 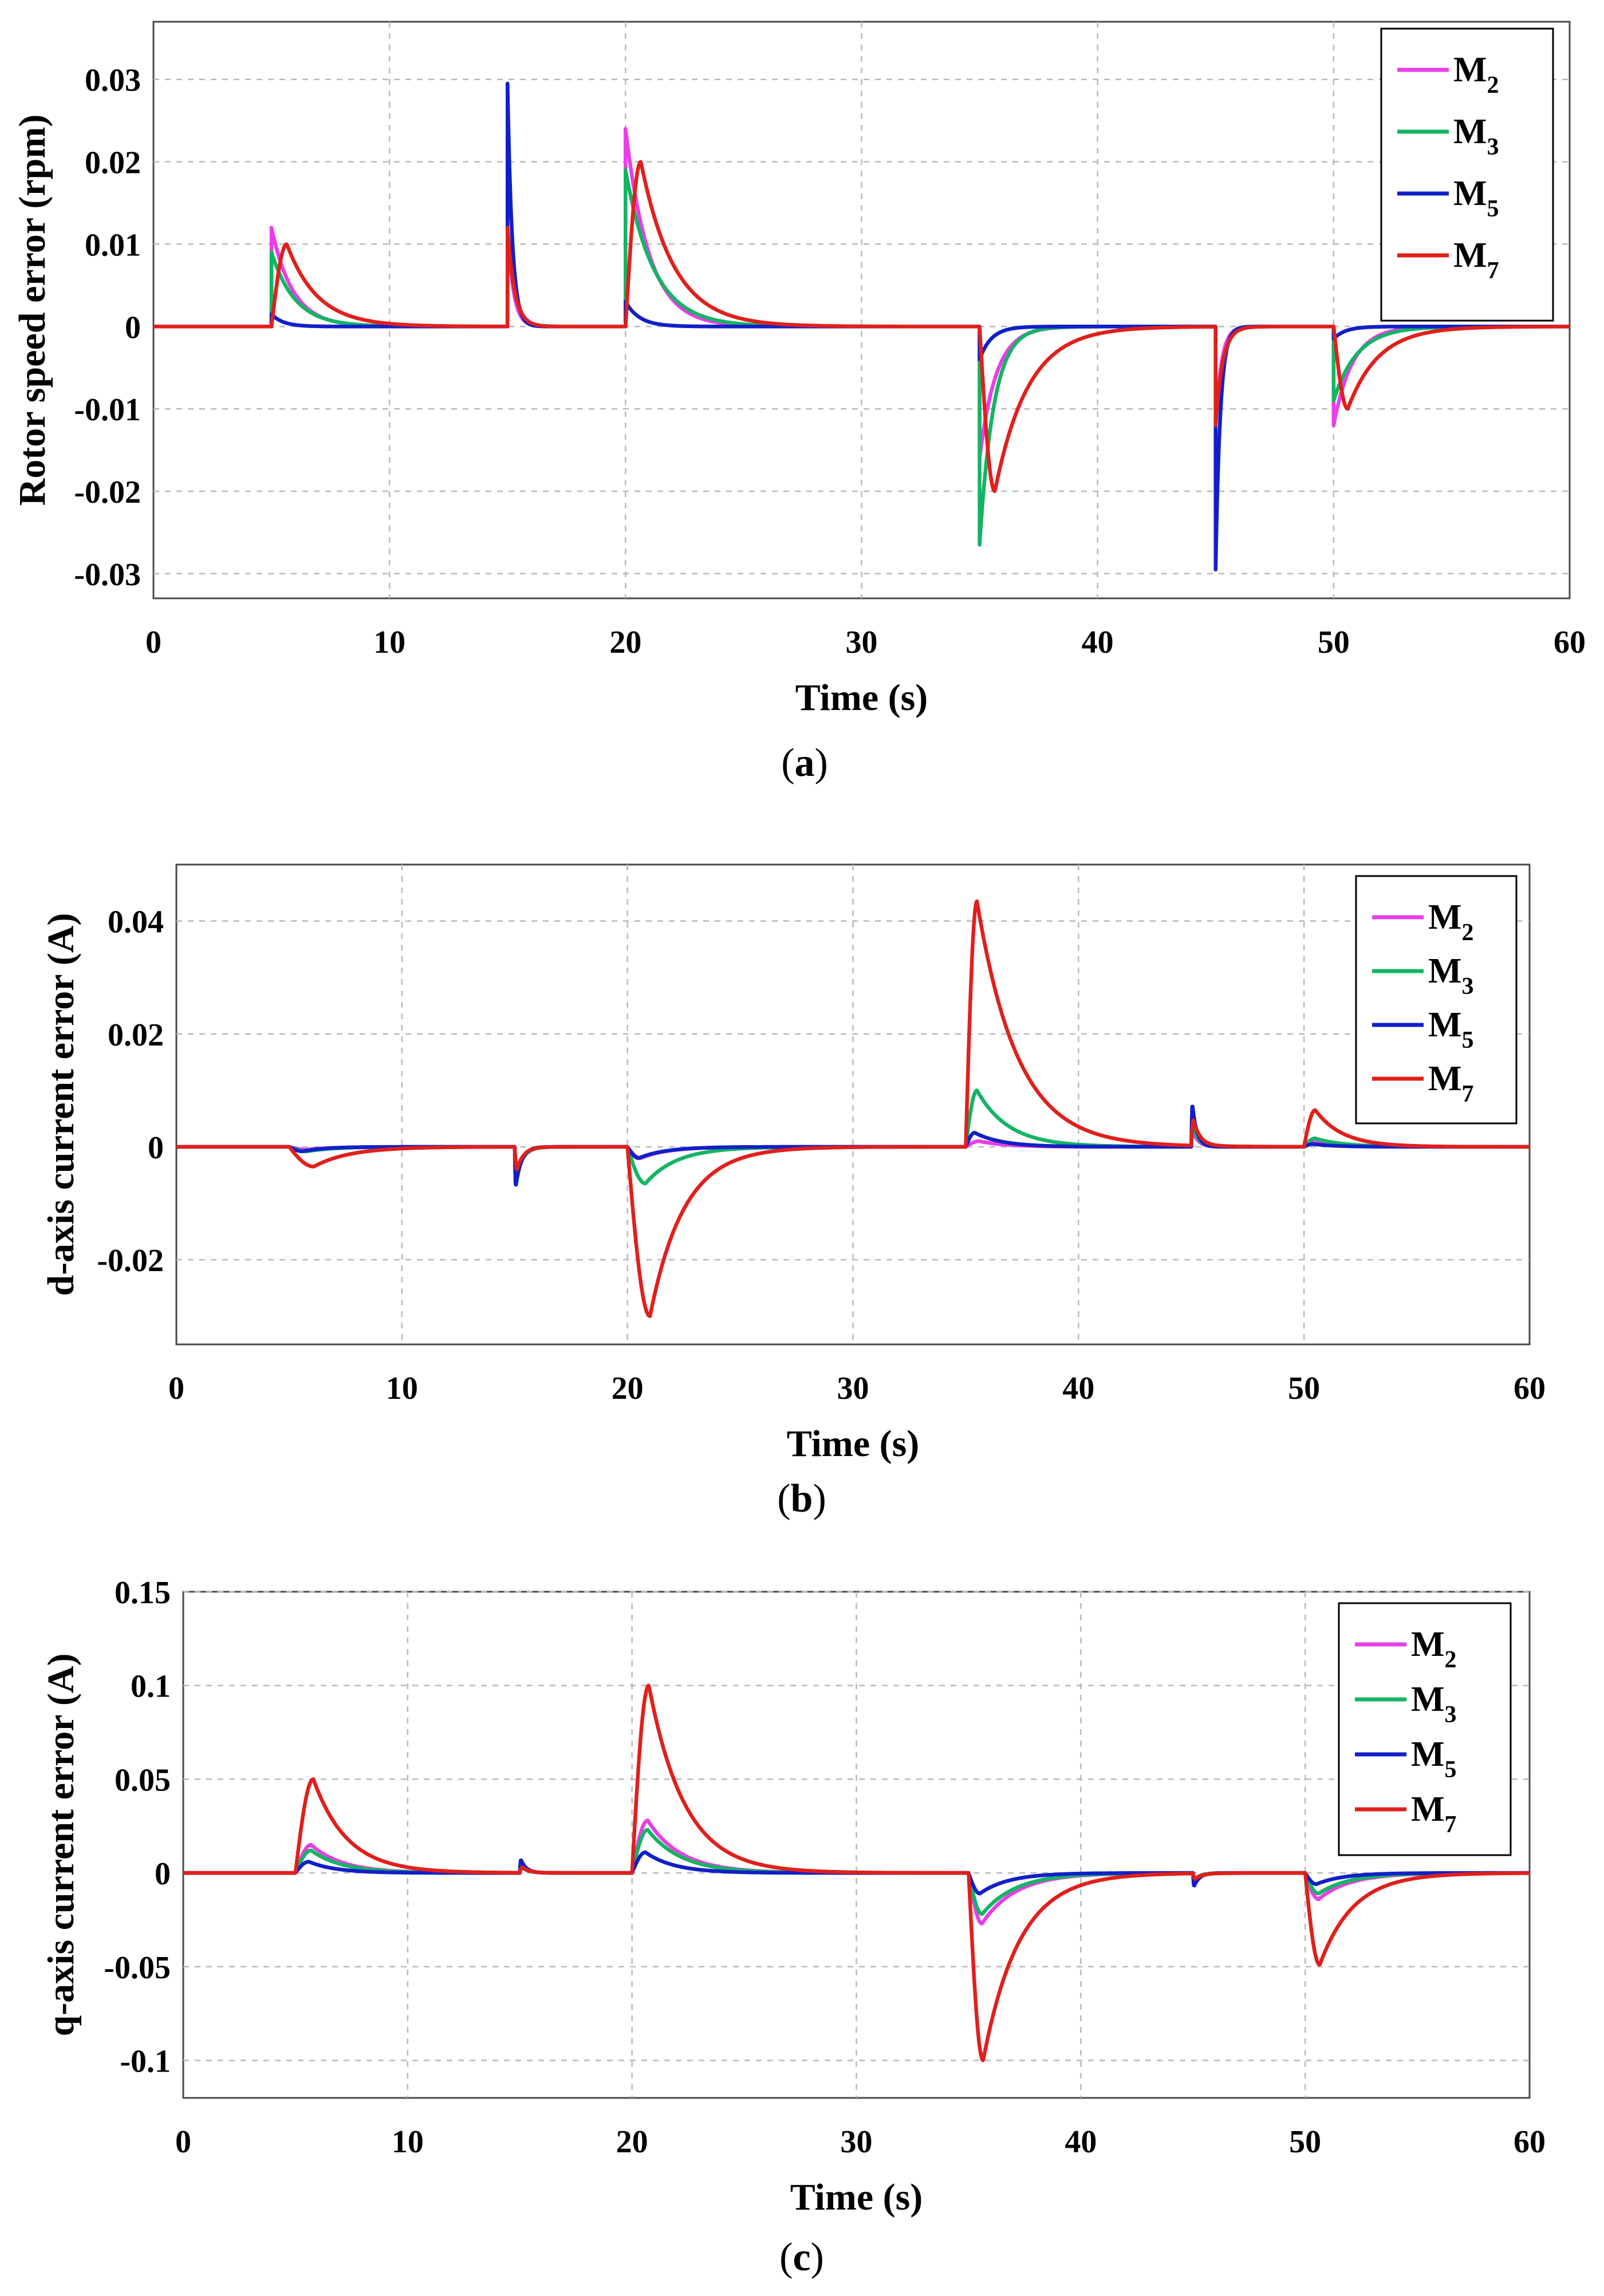 What do you see at coordinates (107, 575) in the screenshot?
I see `y-tick-label: -0.03` at bounding box center [107, 575].